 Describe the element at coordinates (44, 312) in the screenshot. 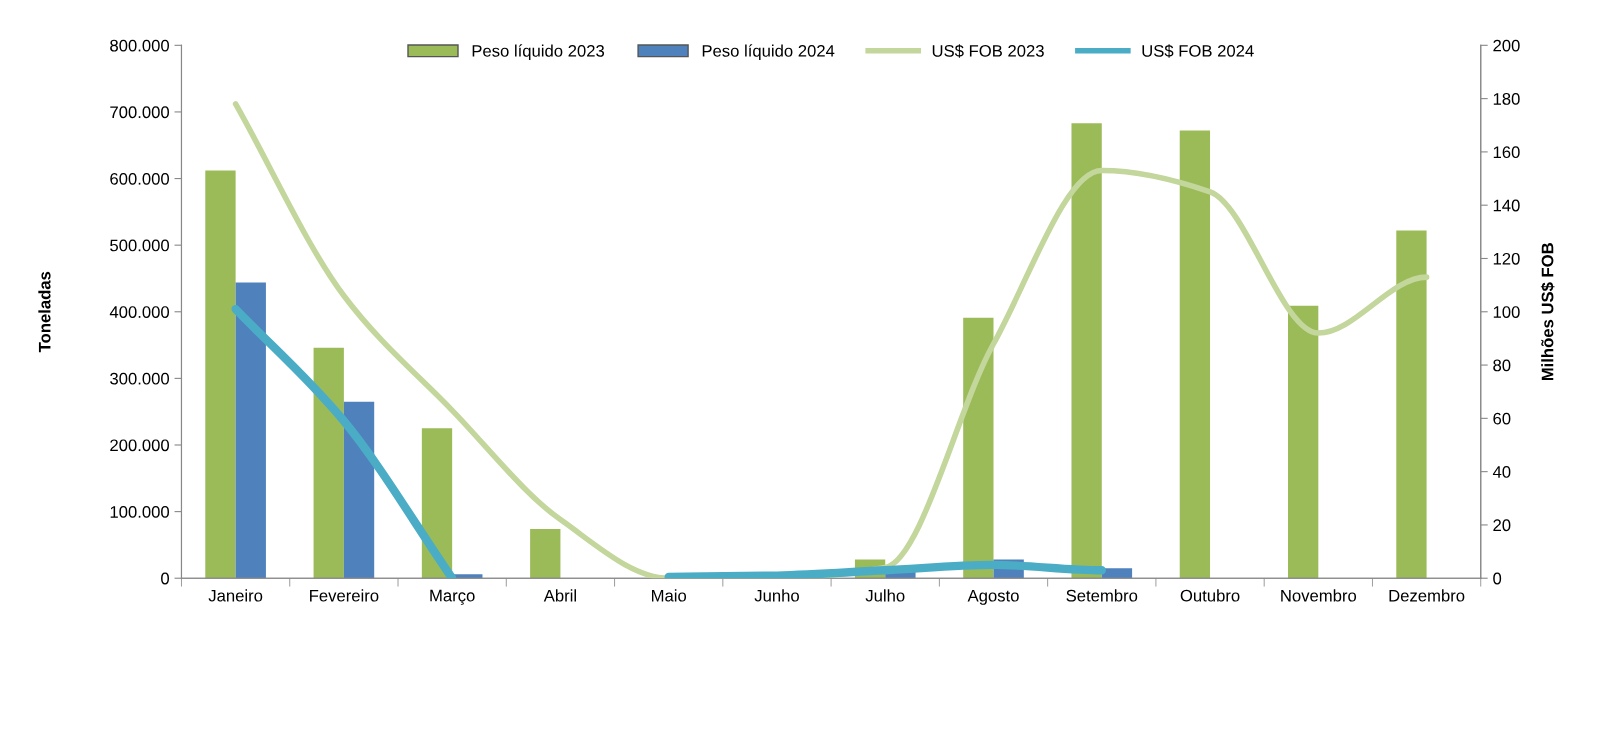

I see `y-axis-title: Toneladas` at that location.